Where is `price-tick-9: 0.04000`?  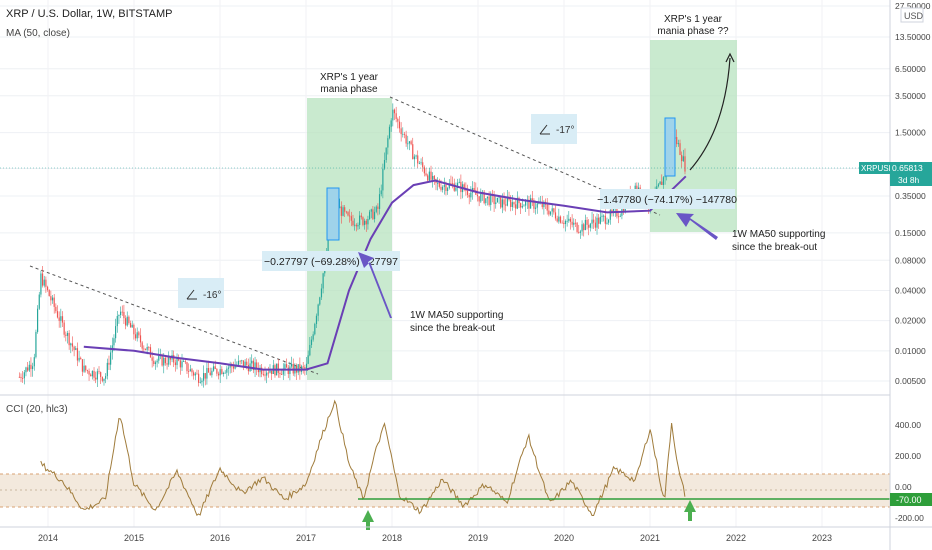
price-tick-9: 0.04000 is located at coordinates (910, 290).